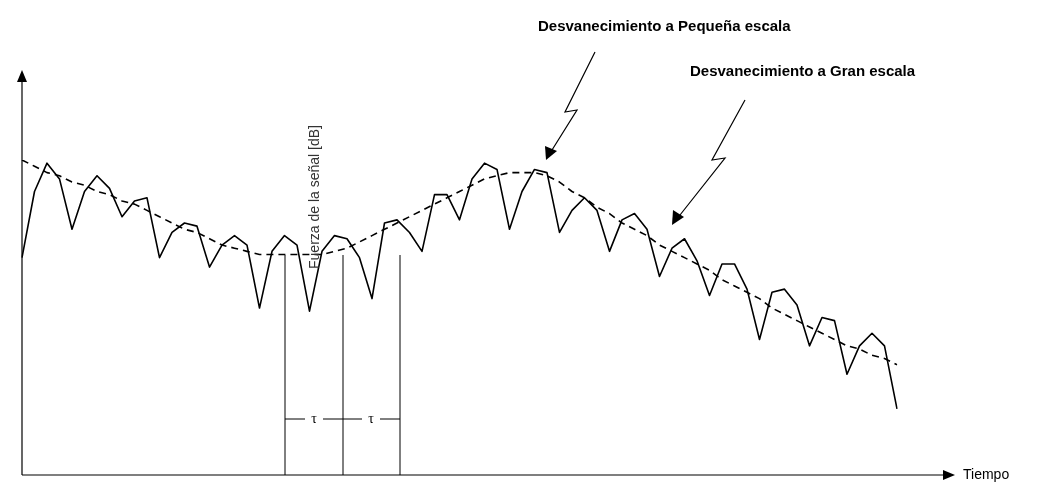 The width and height of the screenshot is (1042, 488). Describe the element at coordinates (665, 26) in the screenshot. I see `text: Desvanecimiento a Pequeña escala` at that location.